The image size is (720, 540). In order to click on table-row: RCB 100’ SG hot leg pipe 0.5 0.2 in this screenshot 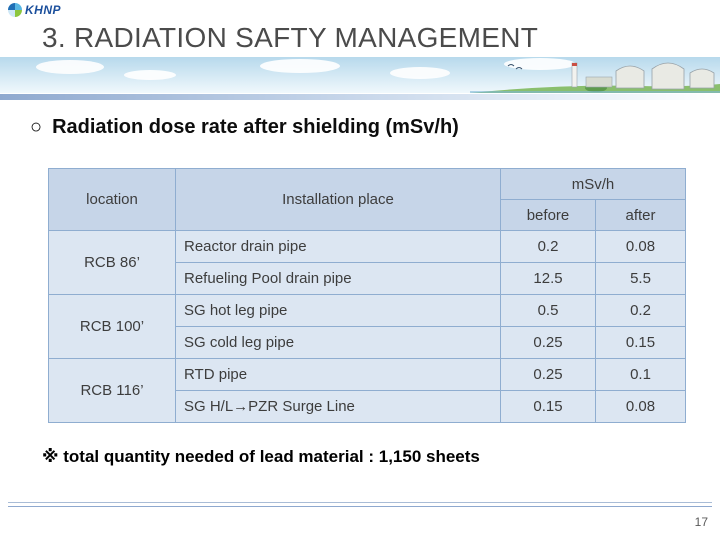, I will do `click(367, 326)`.